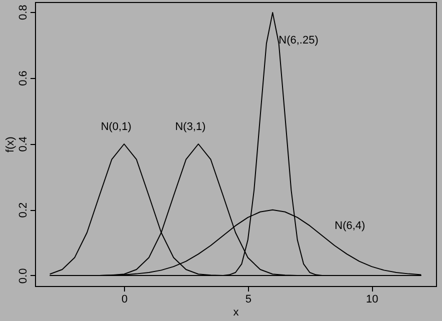 Image resolution: width=442 pixels, height=321 pixels. I want to click on y-tick-label: 0.8, so click(24, 12).